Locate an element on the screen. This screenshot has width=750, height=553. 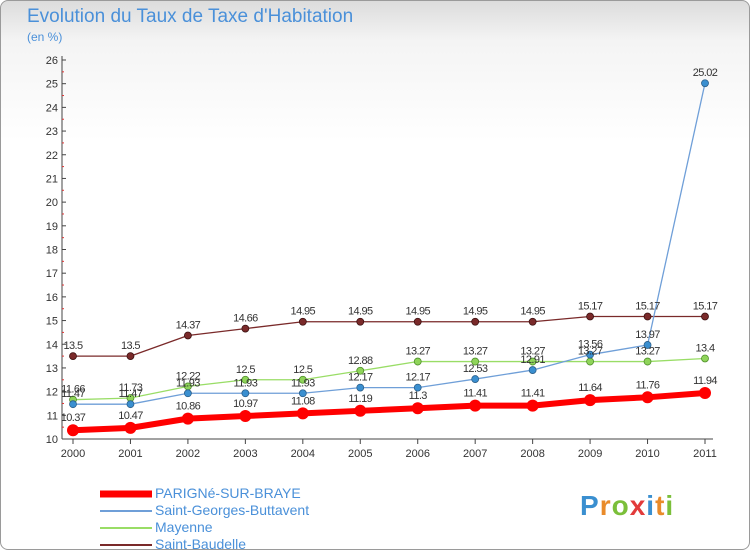
x-tick-label: 2004 is located at coordinates (303, 454).